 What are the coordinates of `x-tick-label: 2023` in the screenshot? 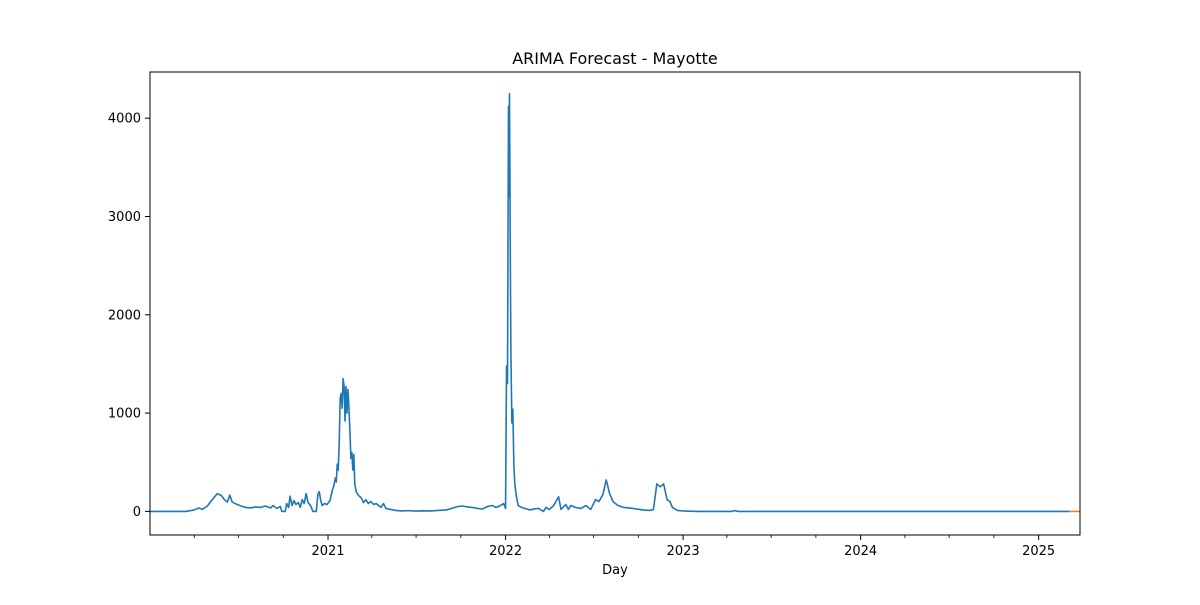 It's located at (683, 551).